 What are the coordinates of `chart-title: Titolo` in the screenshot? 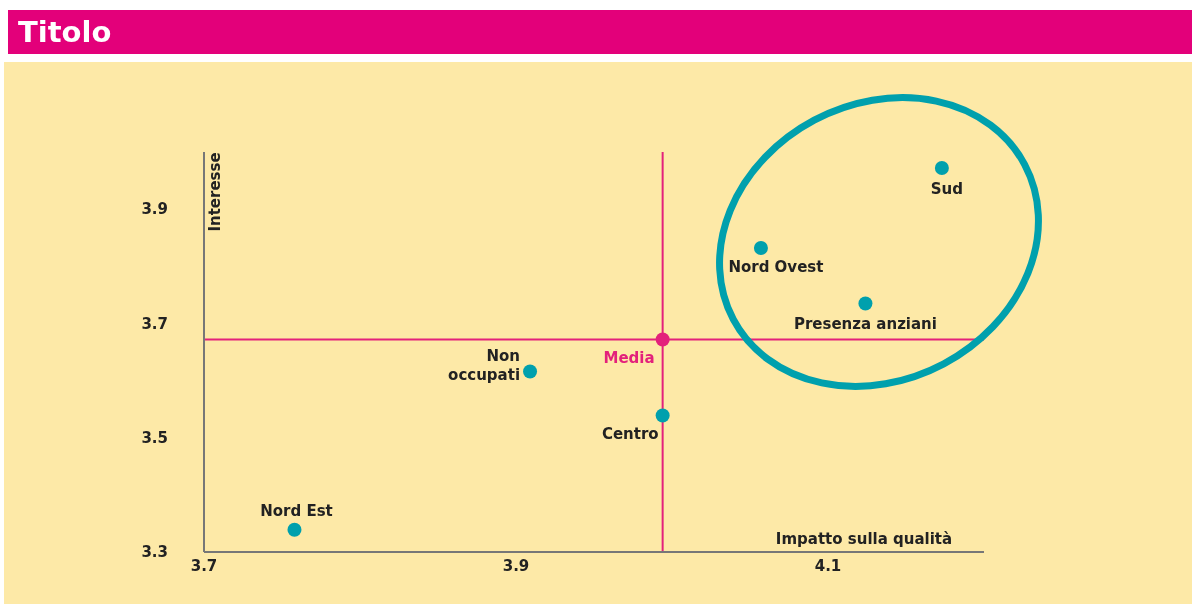 It's located at (600, 32).